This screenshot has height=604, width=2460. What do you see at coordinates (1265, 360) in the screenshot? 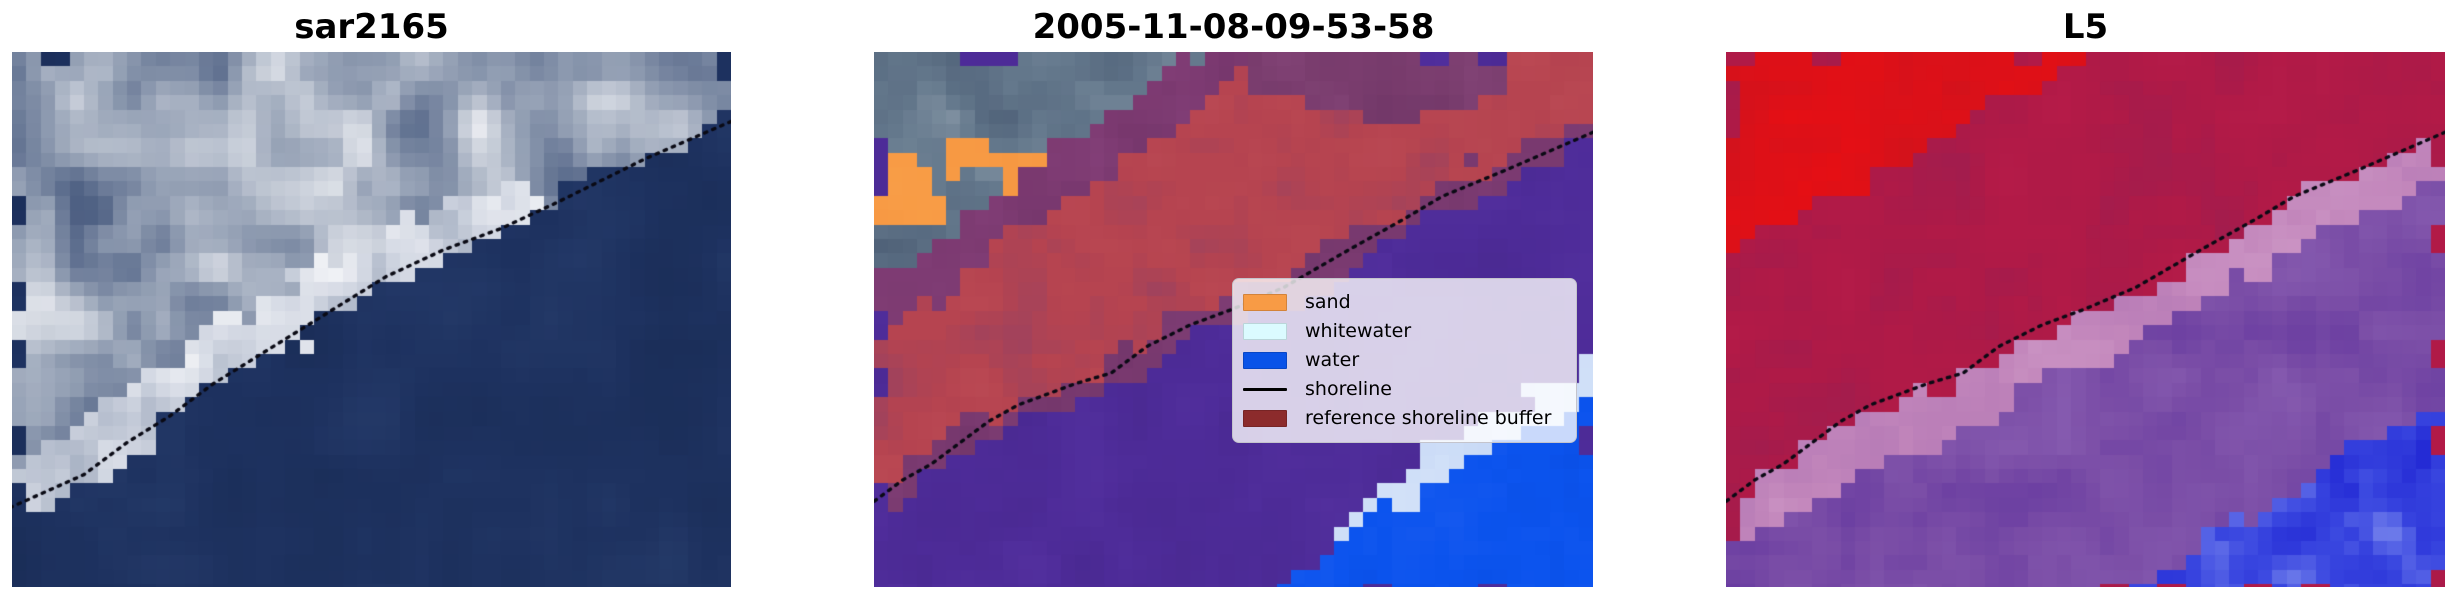
I see `legend-swatch-water` at bounding box center [1265, 360].